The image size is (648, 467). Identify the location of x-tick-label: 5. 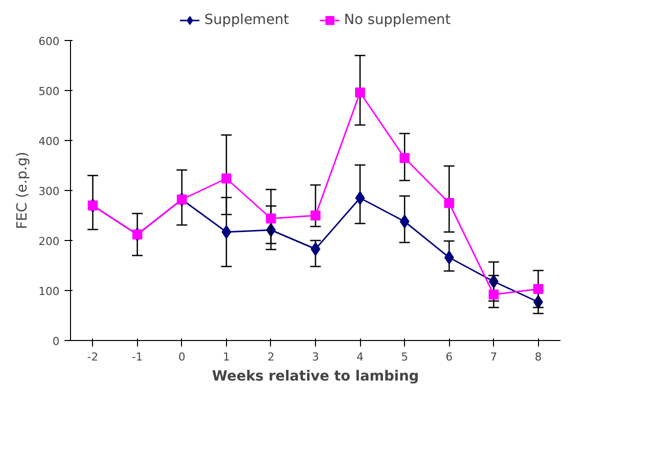
(404, 357).